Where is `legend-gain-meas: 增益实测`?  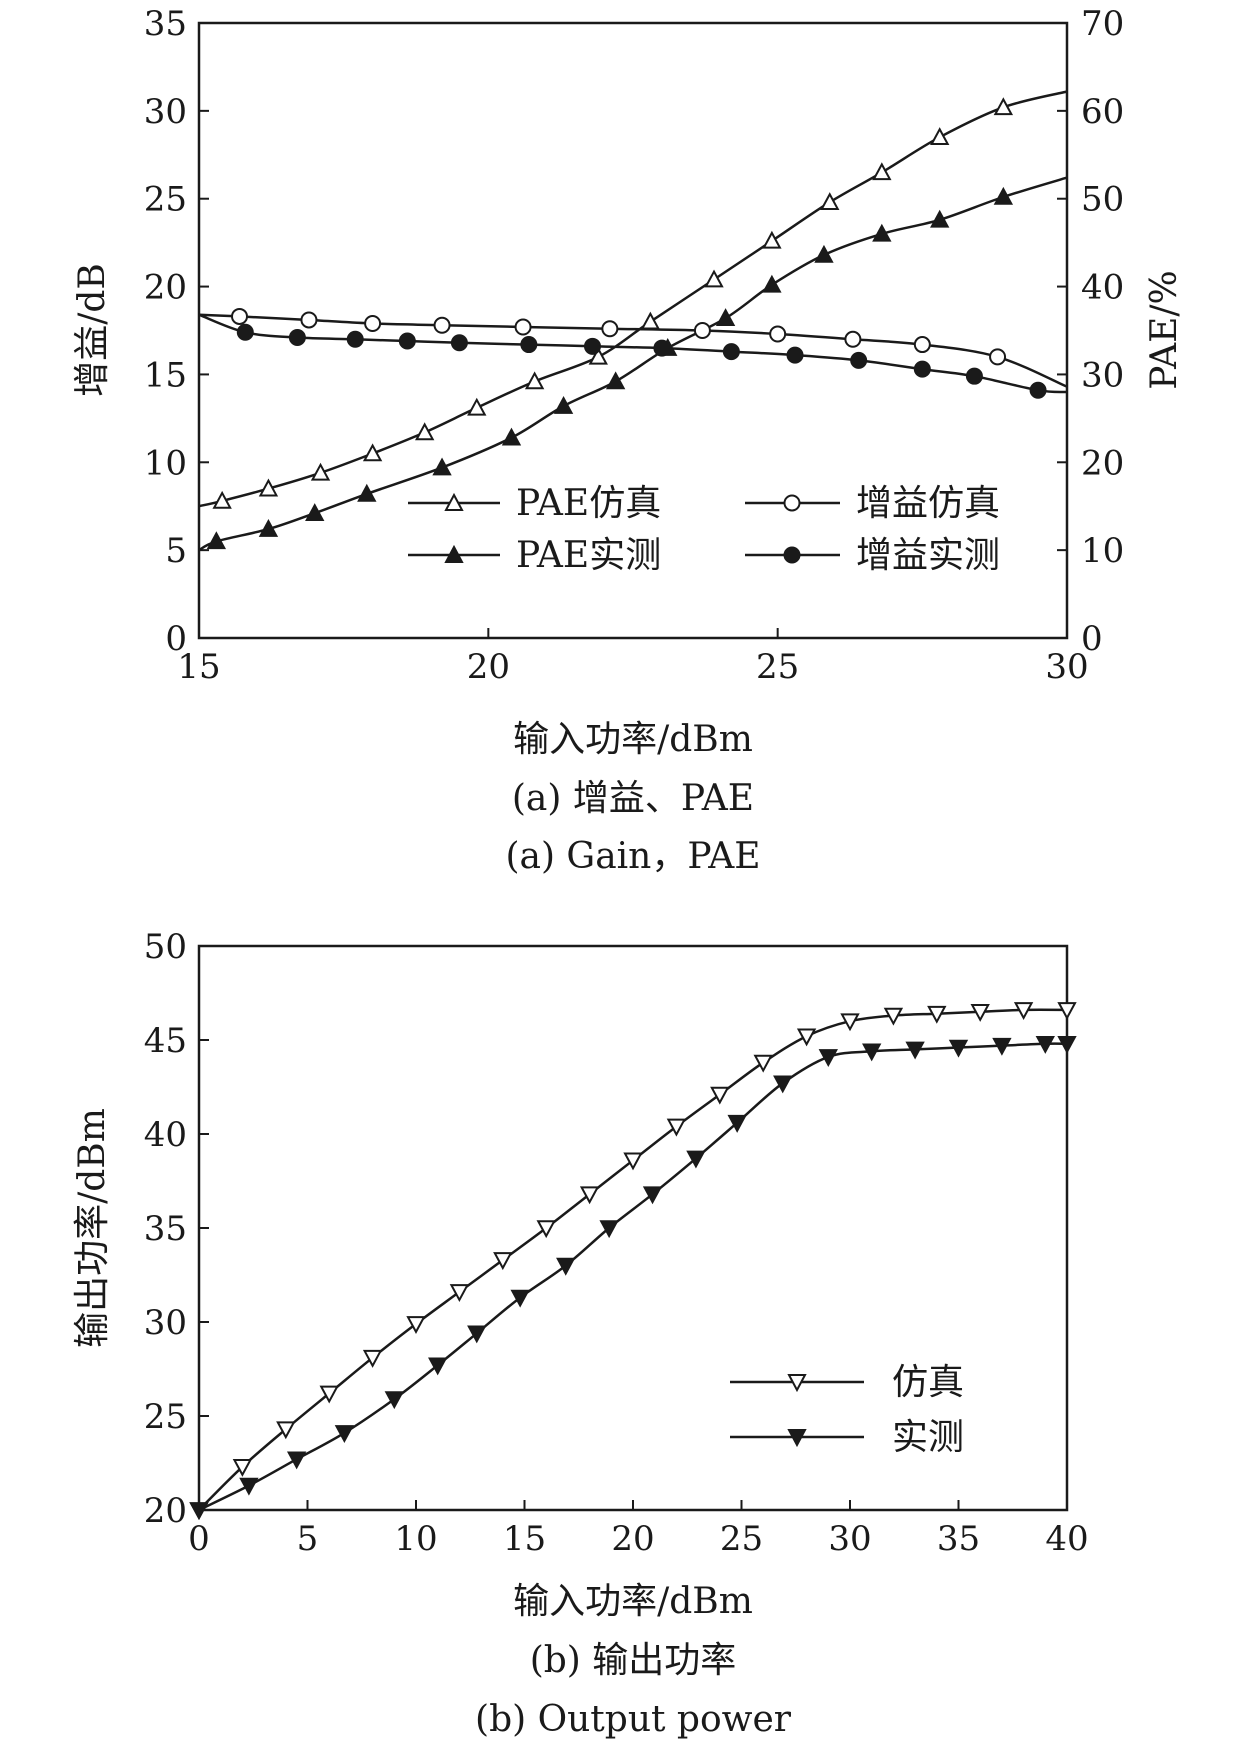 legend-gain-meas: 增益实测 is located at coordinates (872, 555).